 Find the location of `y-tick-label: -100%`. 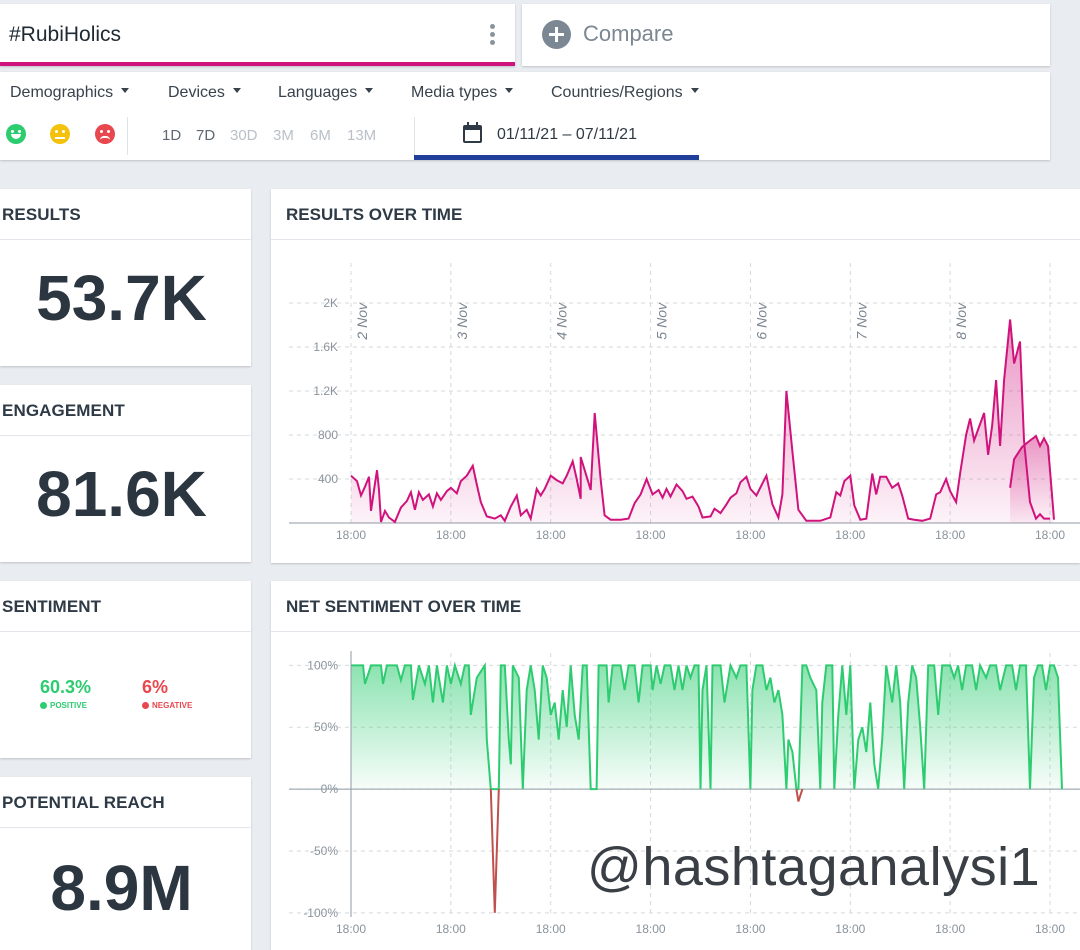

y-tick-label: -100% is located at coordinates (320, 913).